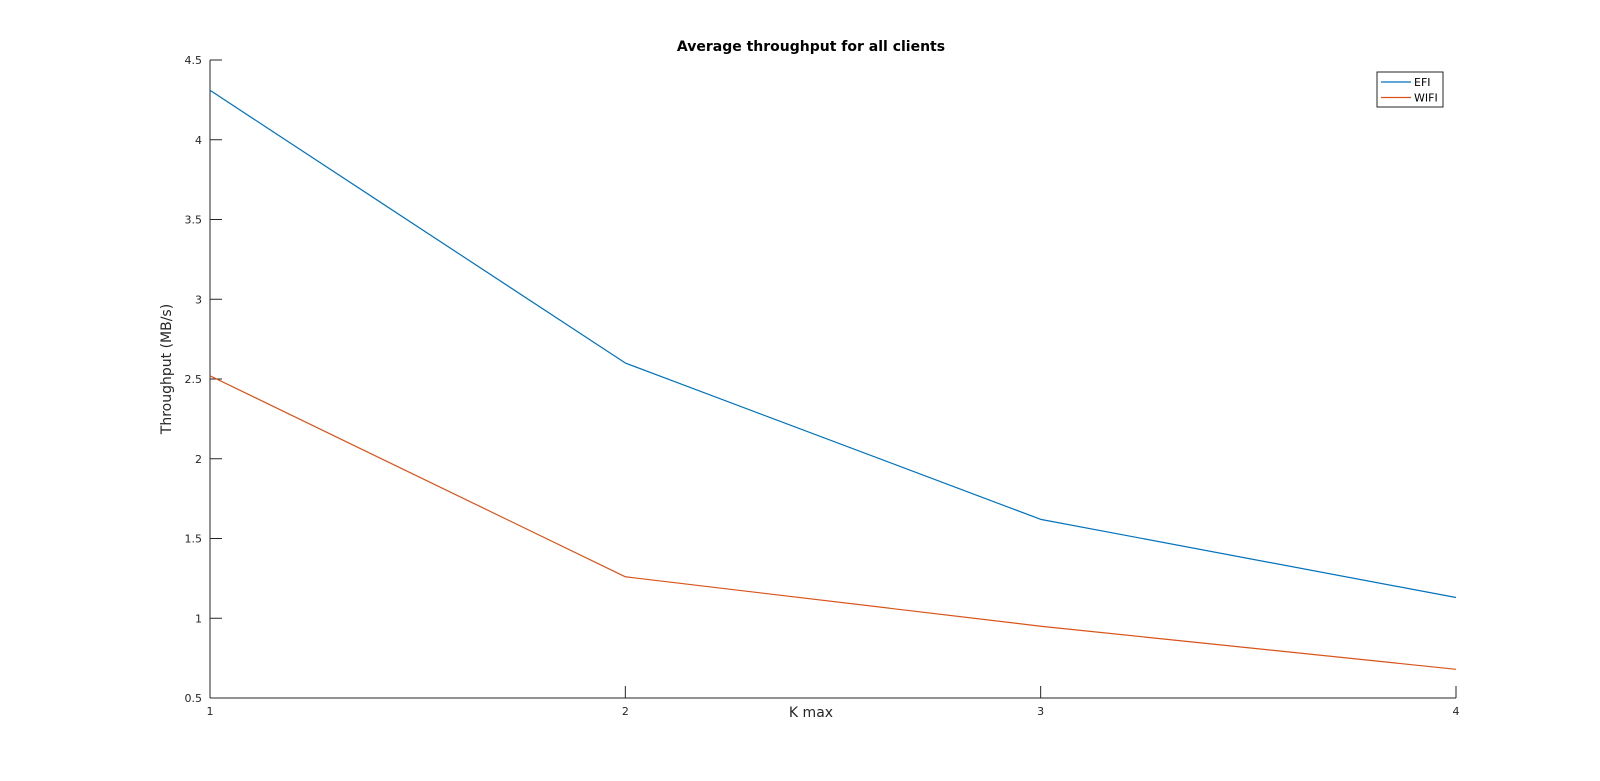 The width and height of the screenshot is (1600, 781). I want to click on y-ticks: 0.5 1 1.5 2 2.5 3 3.5 4 4.5, so click(203, 379).